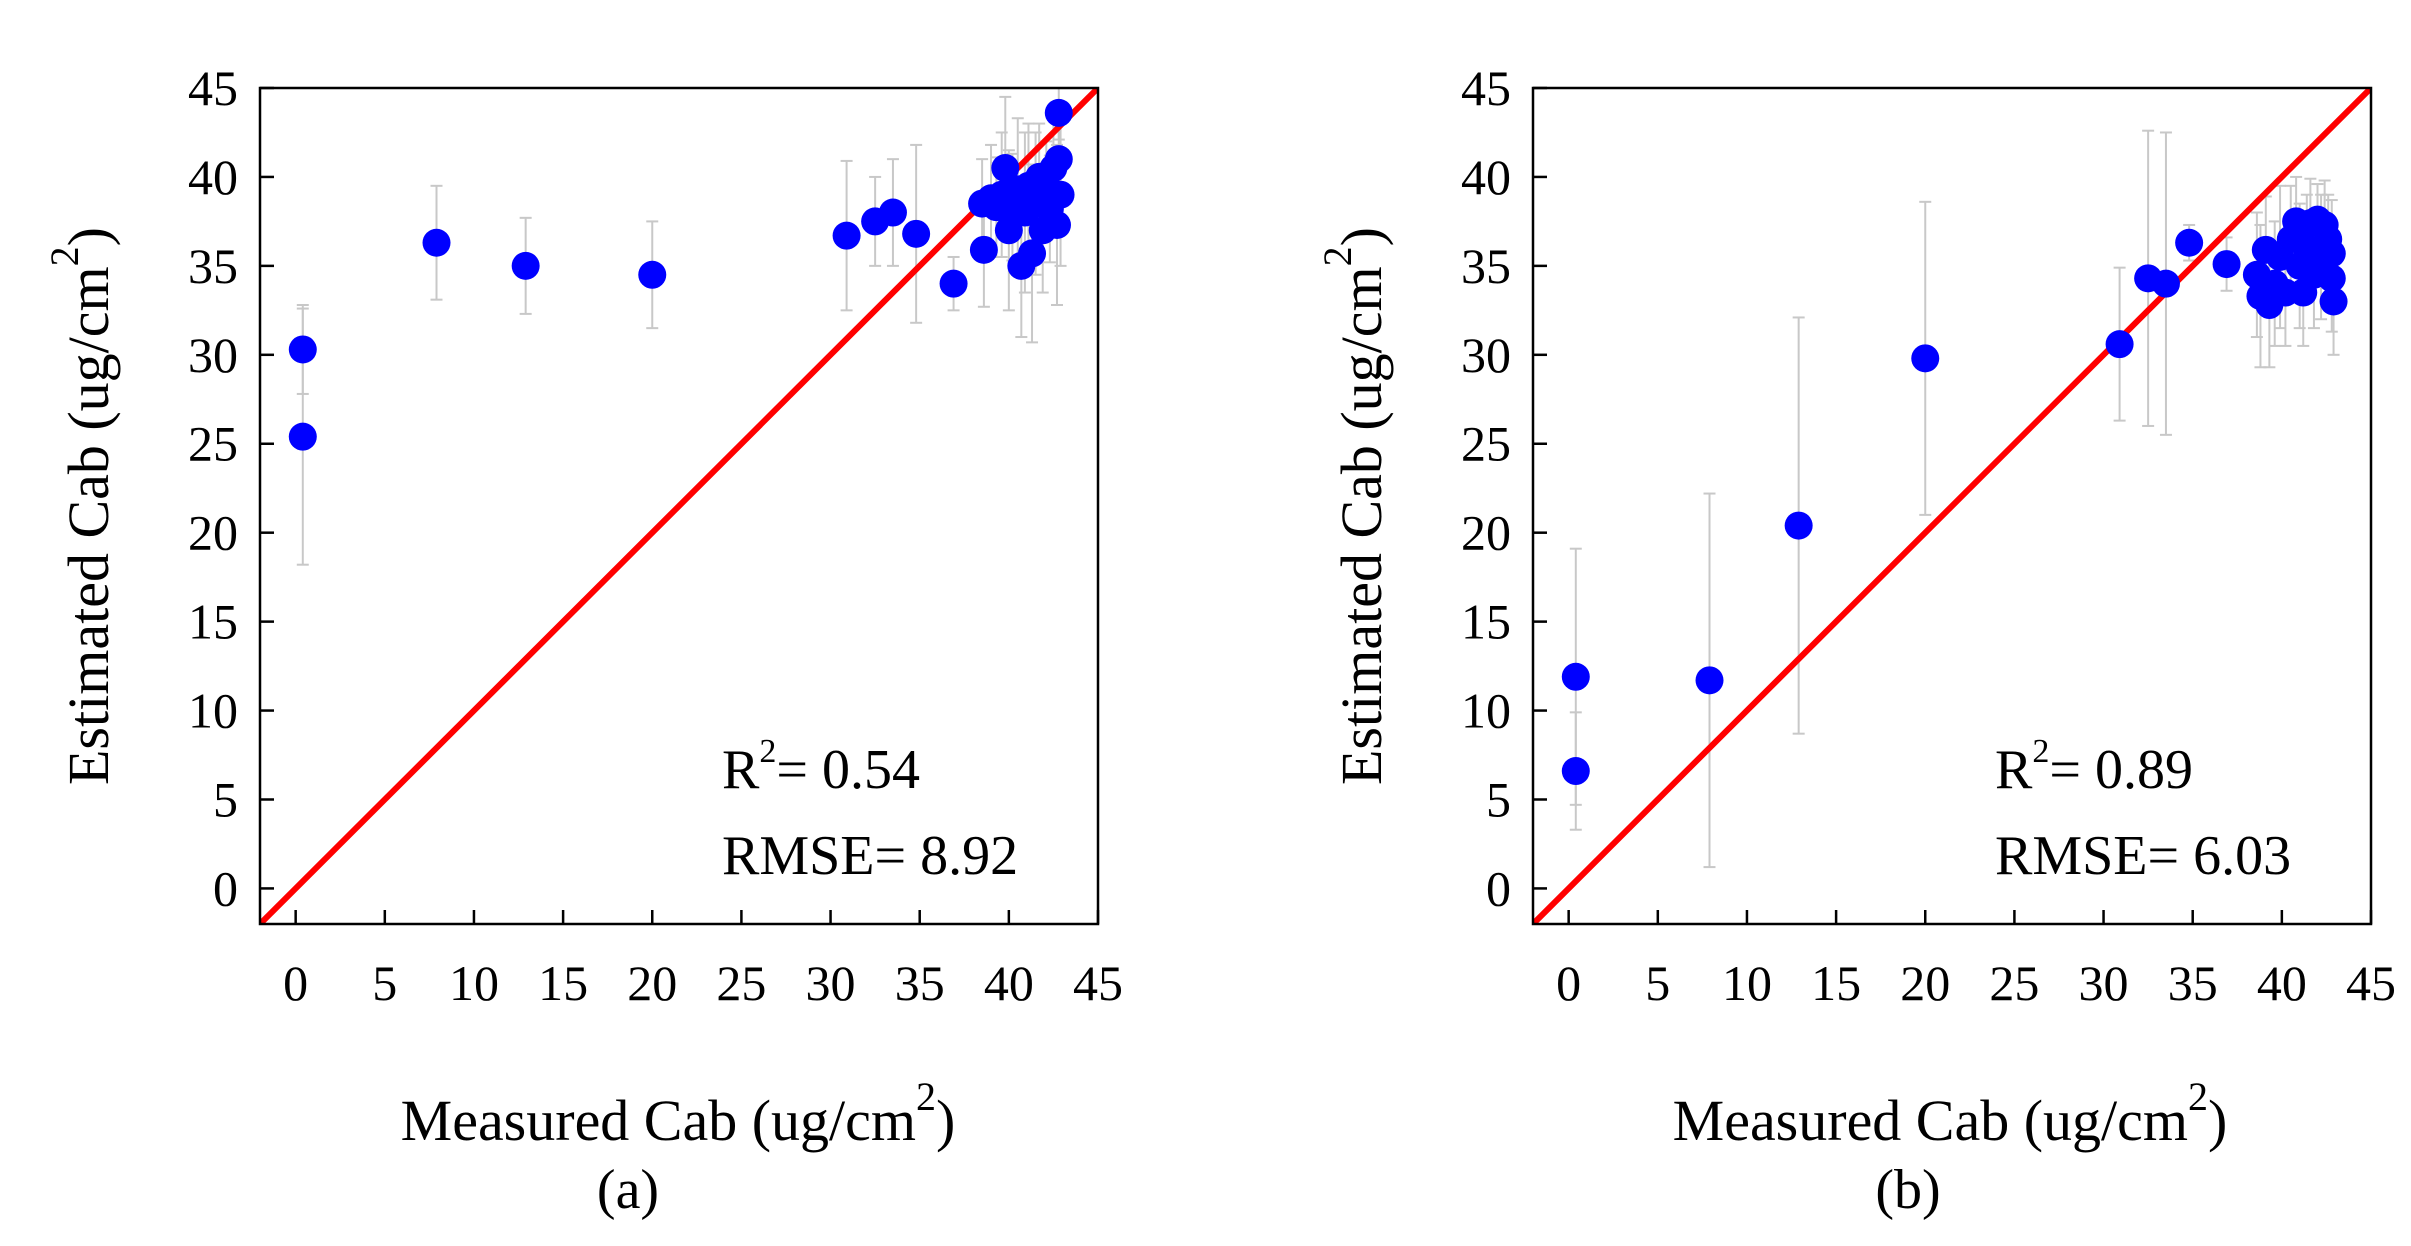 The height and width of the screenshot is (1246, 2411). What do you see at coordinates (681, 274) in the screenshot?
I see `point-group` at bounding box center [681, 274].